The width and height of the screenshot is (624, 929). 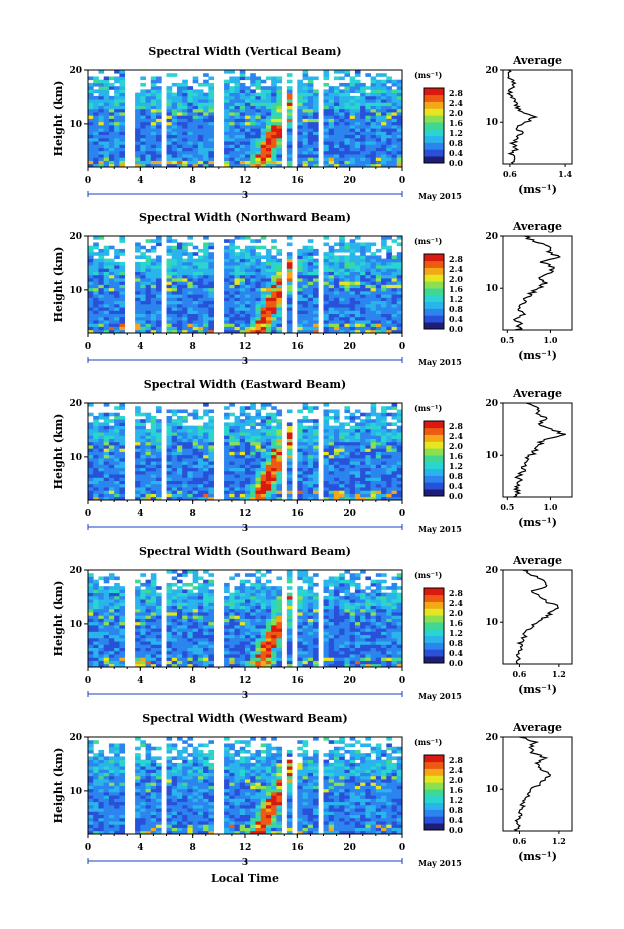 What do you see at coordinates (440, 196) in the screenshot?
I see `date-label: May 2015` at bounding box center [440, 196].